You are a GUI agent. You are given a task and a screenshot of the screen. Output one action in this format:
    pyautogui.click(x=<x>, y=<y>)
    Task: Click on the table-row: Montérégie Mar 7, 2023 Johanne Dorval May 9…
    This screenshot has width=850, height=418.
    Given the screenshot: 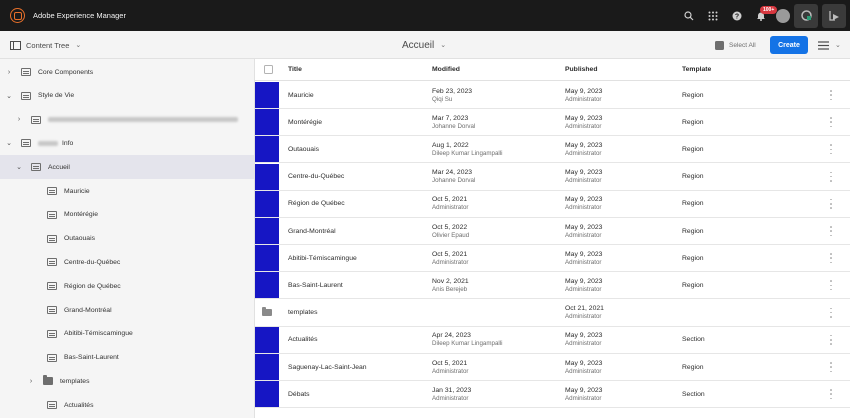 What is the action you would take?
    pyautogui.click(x=552, y=123)
    